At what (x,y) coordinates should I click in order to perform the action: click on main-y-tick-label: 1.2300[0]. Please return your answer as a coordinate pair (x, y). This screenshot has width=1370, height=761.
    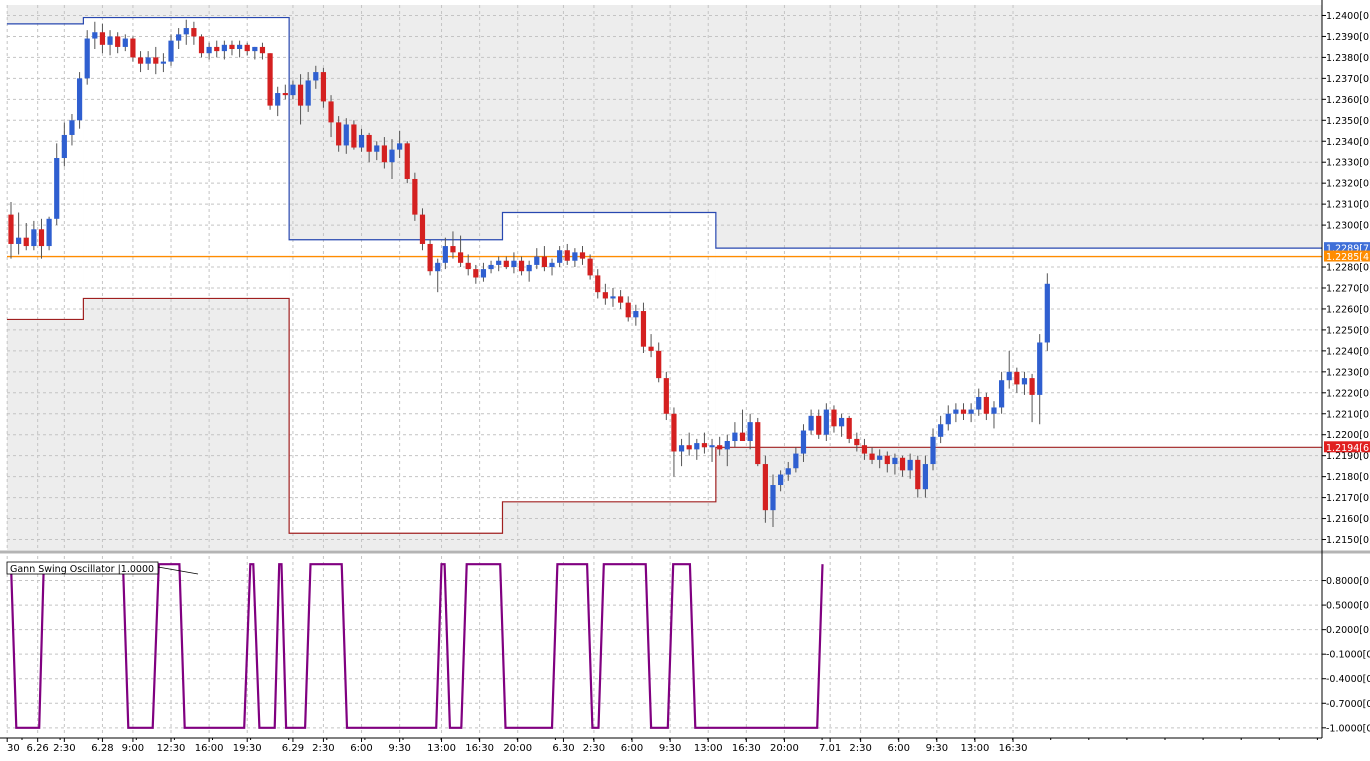
    Looking at the image, I should click on (1348, 226).